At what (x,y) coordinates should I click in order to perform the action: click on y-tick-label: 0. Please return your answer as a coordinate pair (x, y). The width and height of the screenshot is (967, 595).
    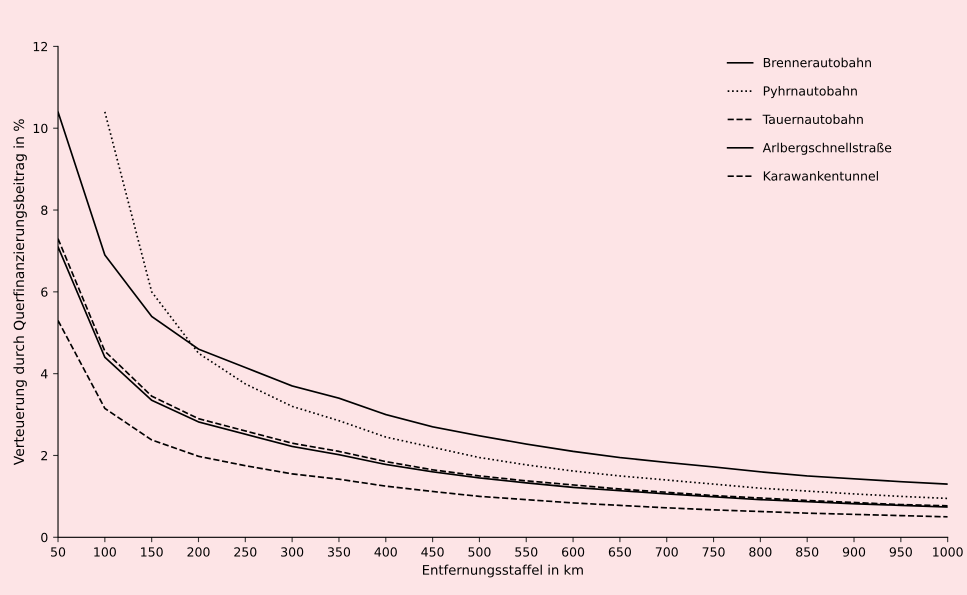
    Looking at the image, I should click on (44, 537).